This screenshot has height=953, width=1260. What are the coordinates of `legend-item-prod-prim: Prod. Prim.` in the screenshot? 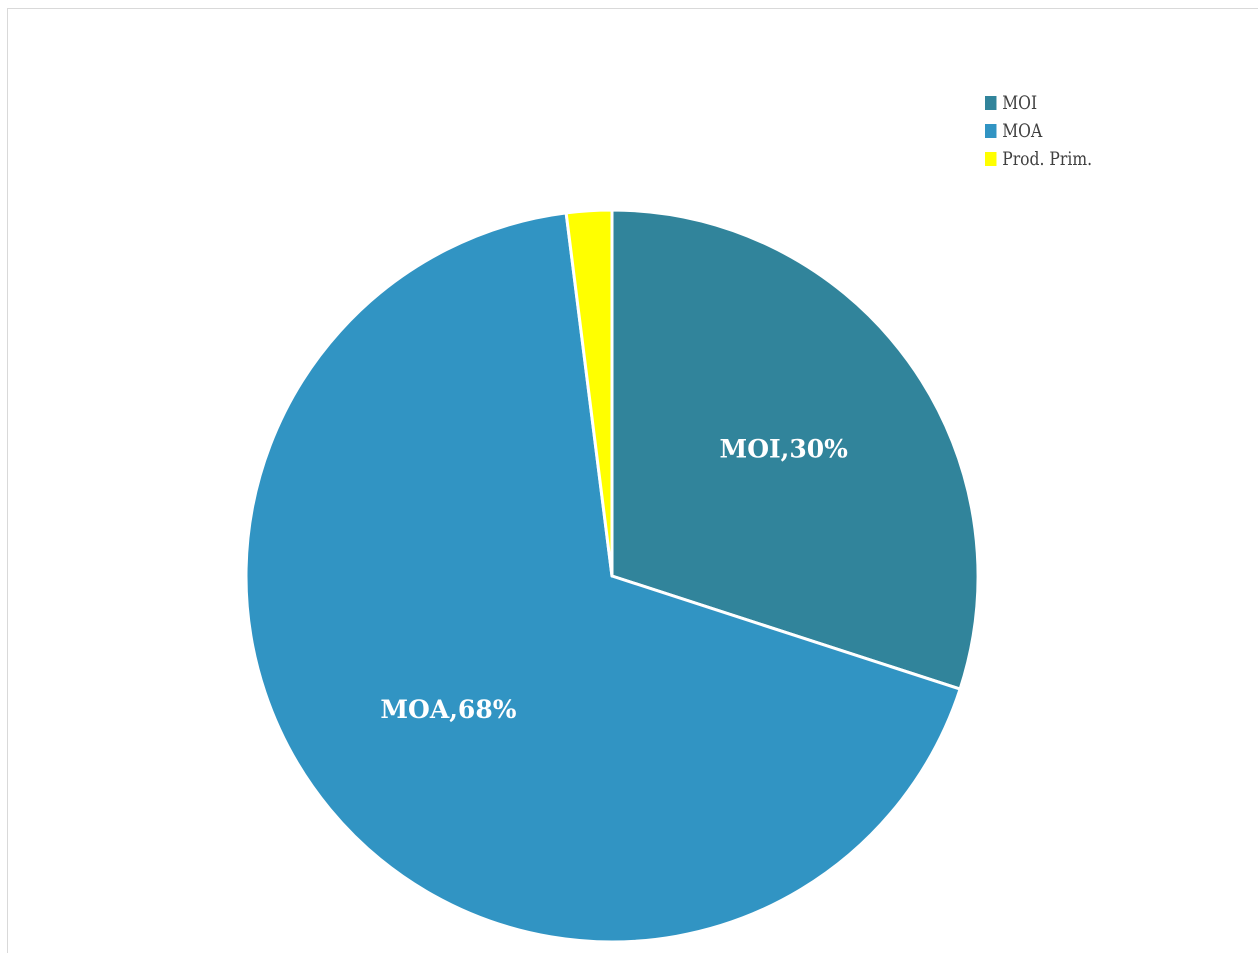 It's located at (1038, 159).